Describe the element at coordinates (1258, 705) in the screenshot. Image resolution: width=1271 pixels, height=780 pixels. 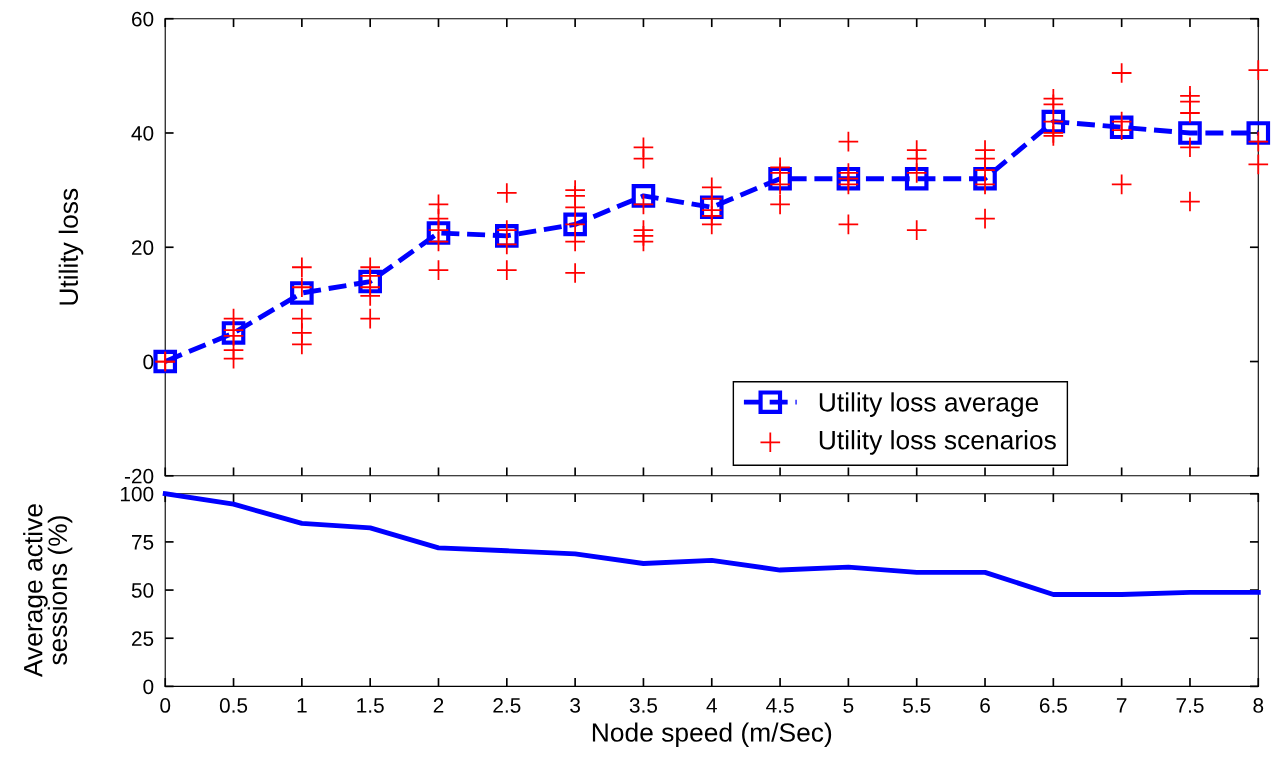
I see `x-tick-label: 8` at that location.